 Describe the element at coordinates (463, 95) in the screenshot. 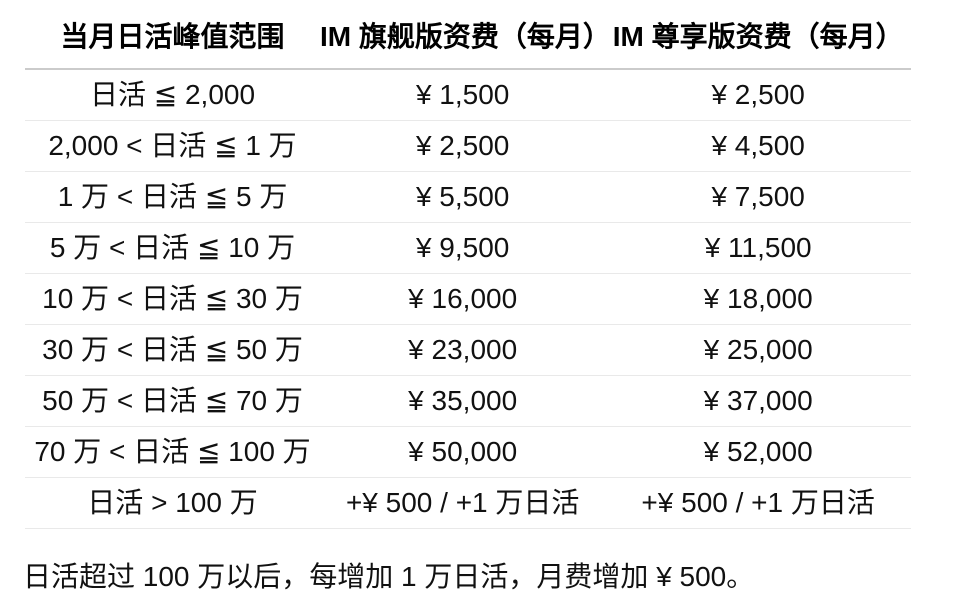

I see `cell-flagship-price: ¥ 1,500` at that location.